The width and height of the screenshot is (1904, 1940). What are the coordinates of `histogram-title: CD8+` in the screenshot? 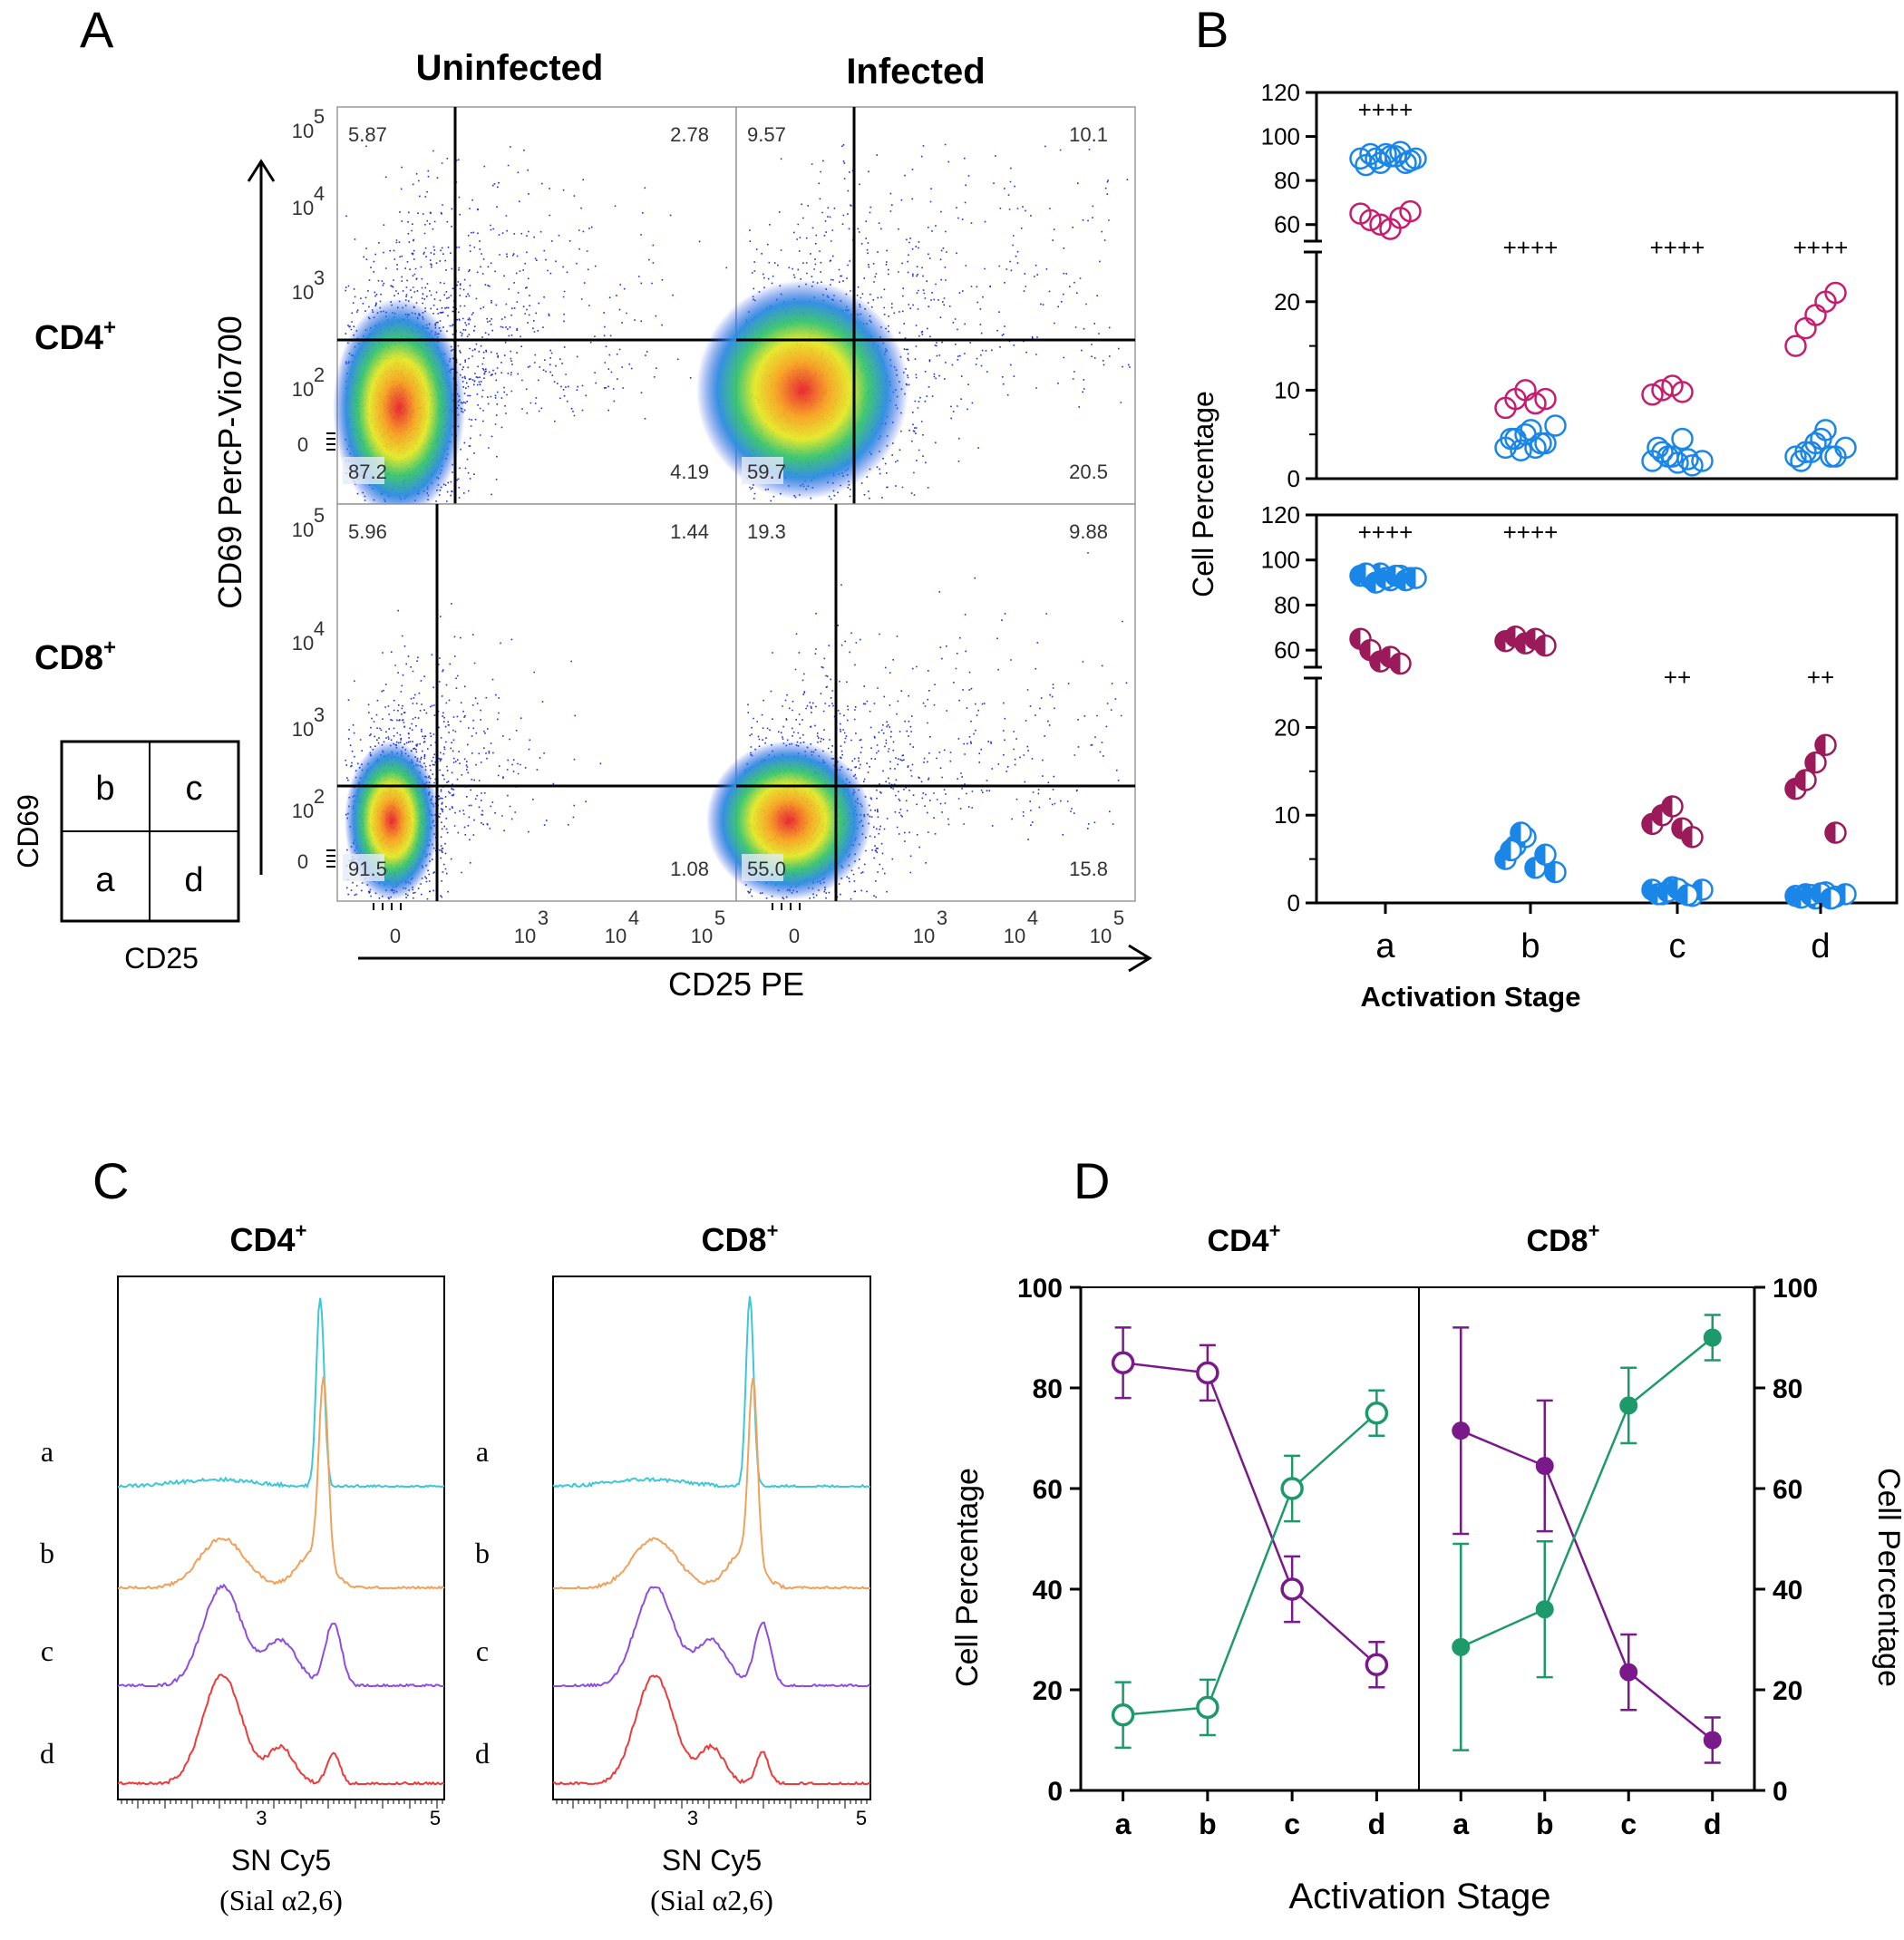 It's located at (740, 1238).